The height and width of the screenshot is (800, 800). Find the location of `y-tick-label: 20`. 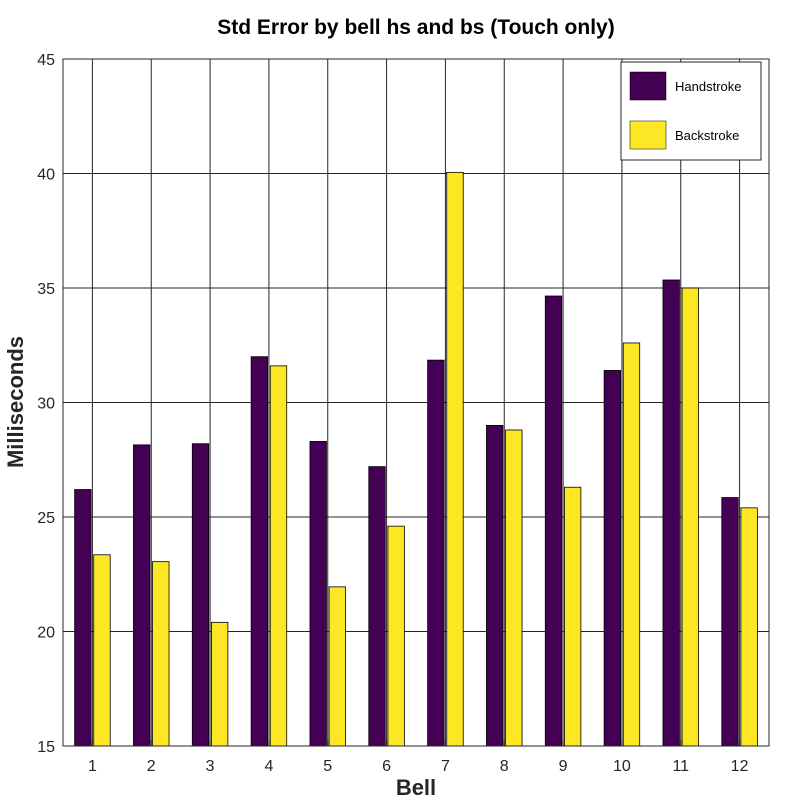

y-tick-label: 20 is located at coordinates (46, 633).